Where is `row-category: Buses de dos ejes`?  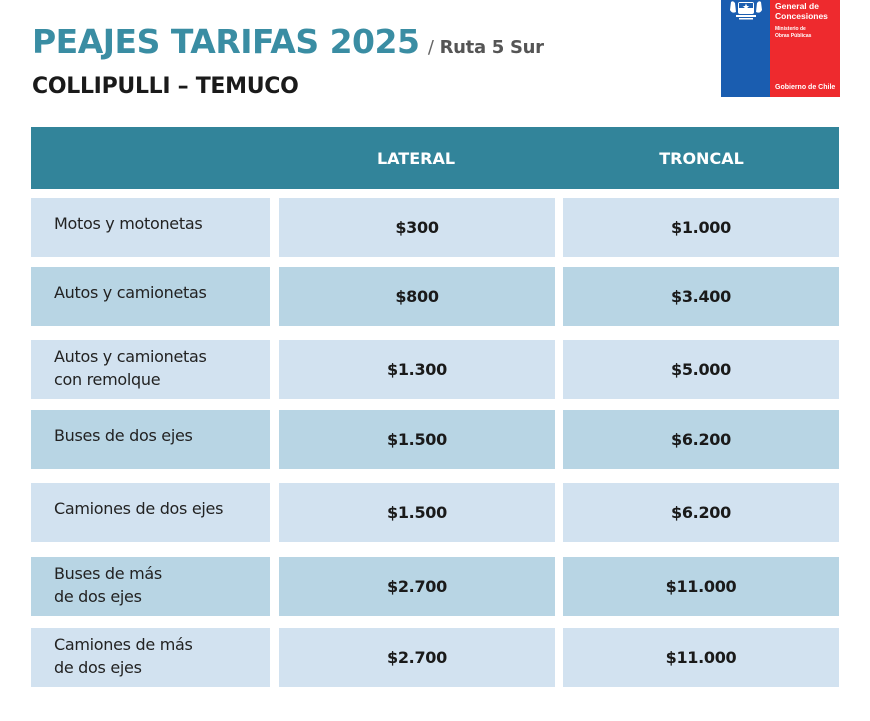 row-category: Buses de dos ejes is located at coordinates (150, 439).